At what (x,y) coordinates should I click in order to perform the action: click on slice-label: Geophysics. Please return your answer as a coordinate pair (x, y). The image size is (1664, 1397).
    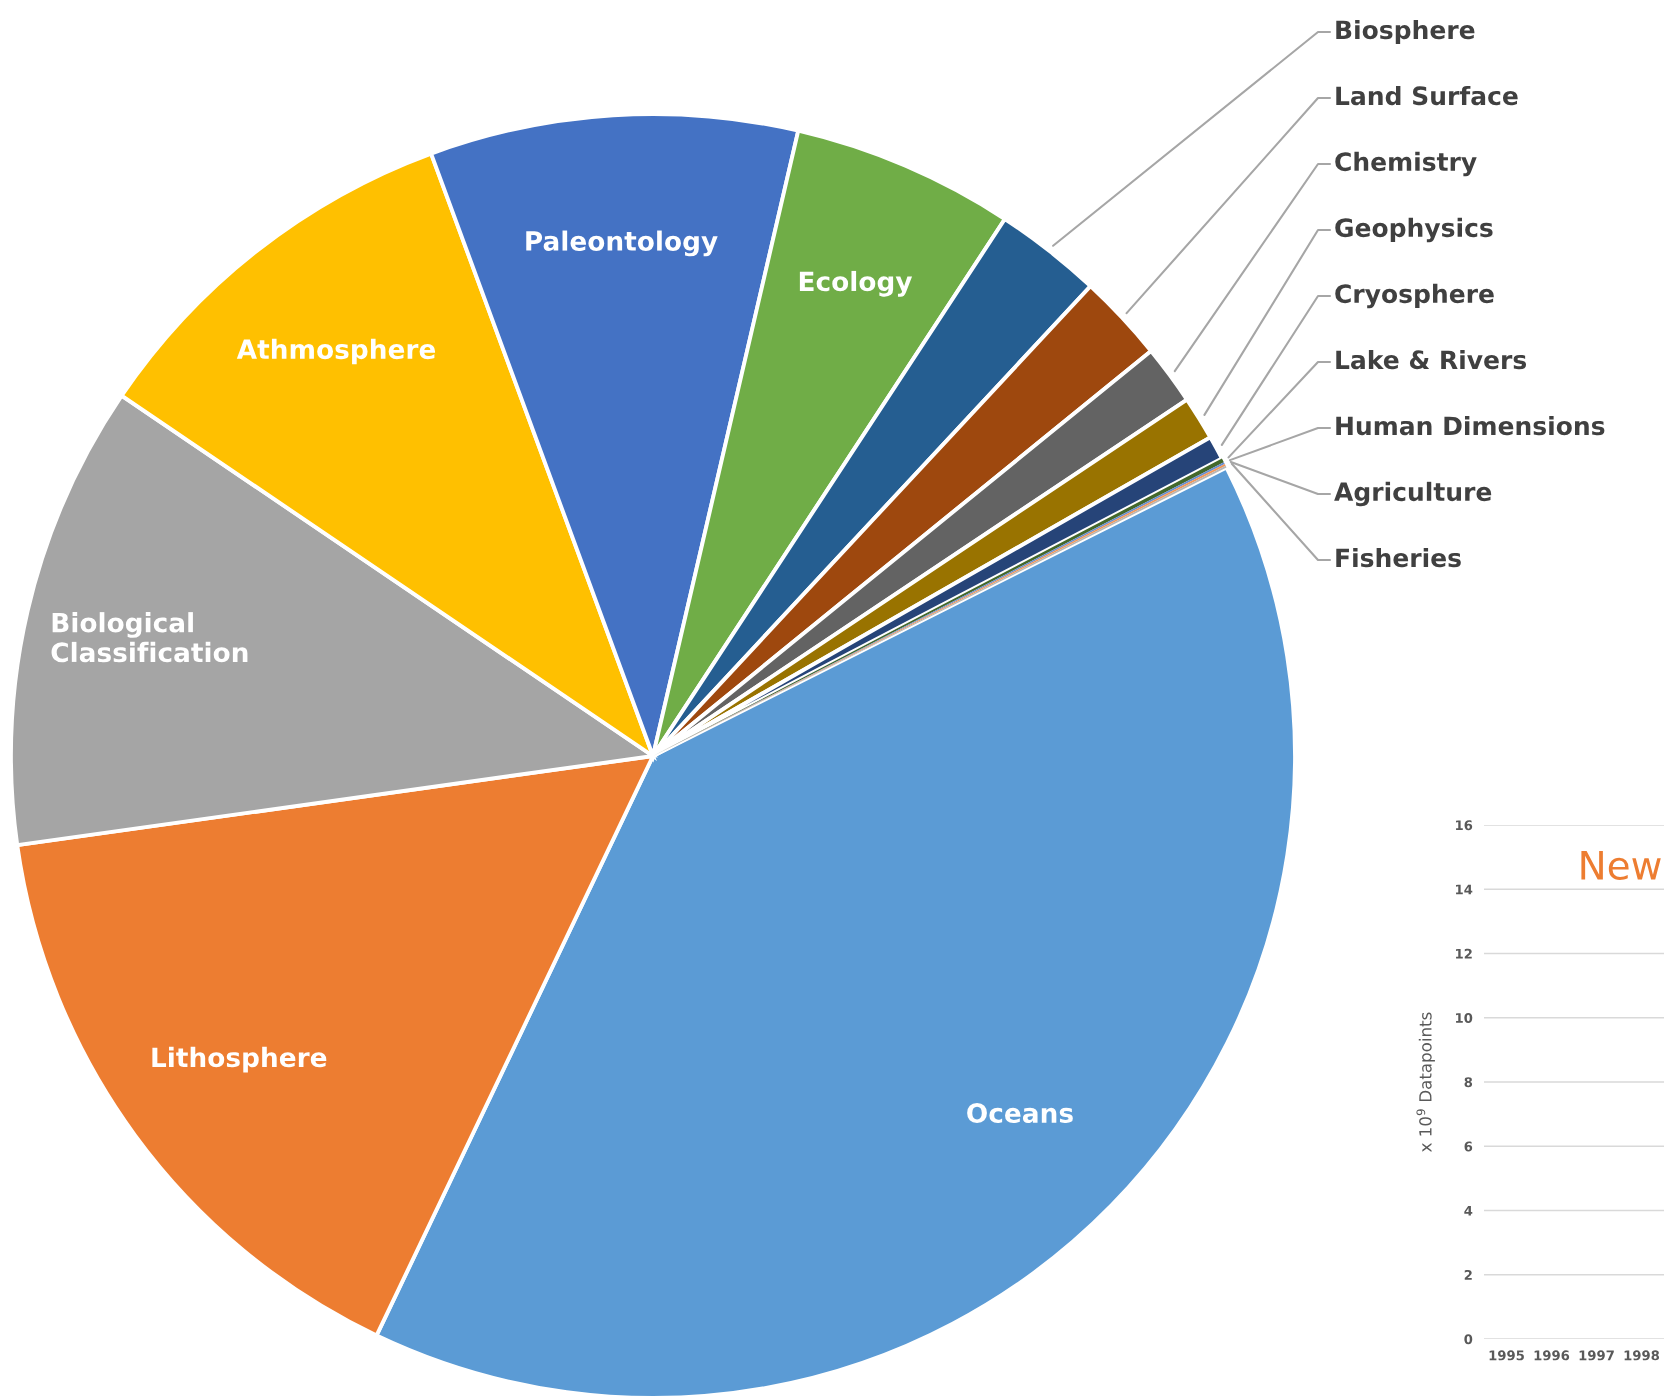
    Looking at the image, I should click on (1414, 230).